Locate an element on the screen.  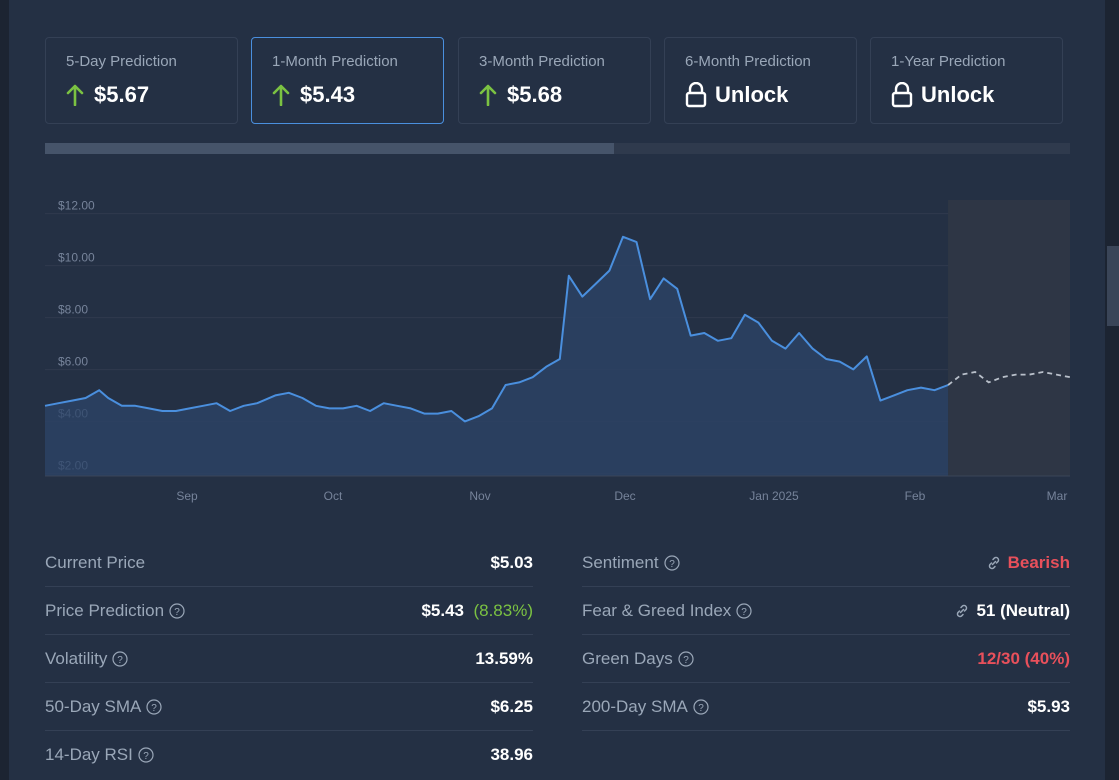
y-tick-label: $8.00 is located at coordinates (73, 310).